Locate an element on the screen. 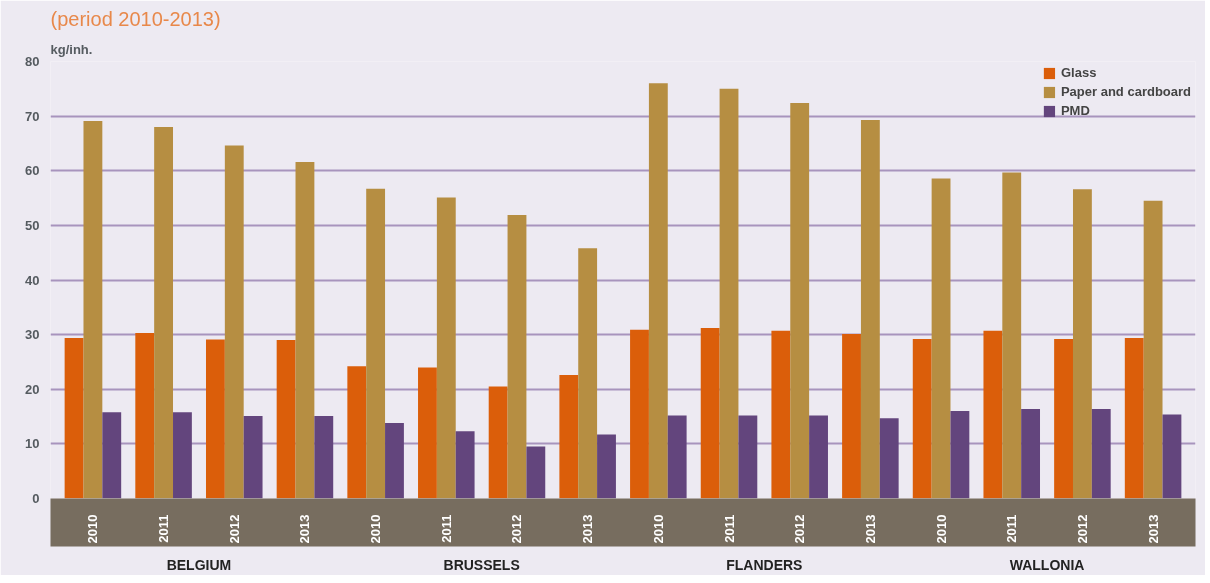 This screenshot has width=1210, height=583. y-tick-label: 40 is located at coordinates (32, 280).